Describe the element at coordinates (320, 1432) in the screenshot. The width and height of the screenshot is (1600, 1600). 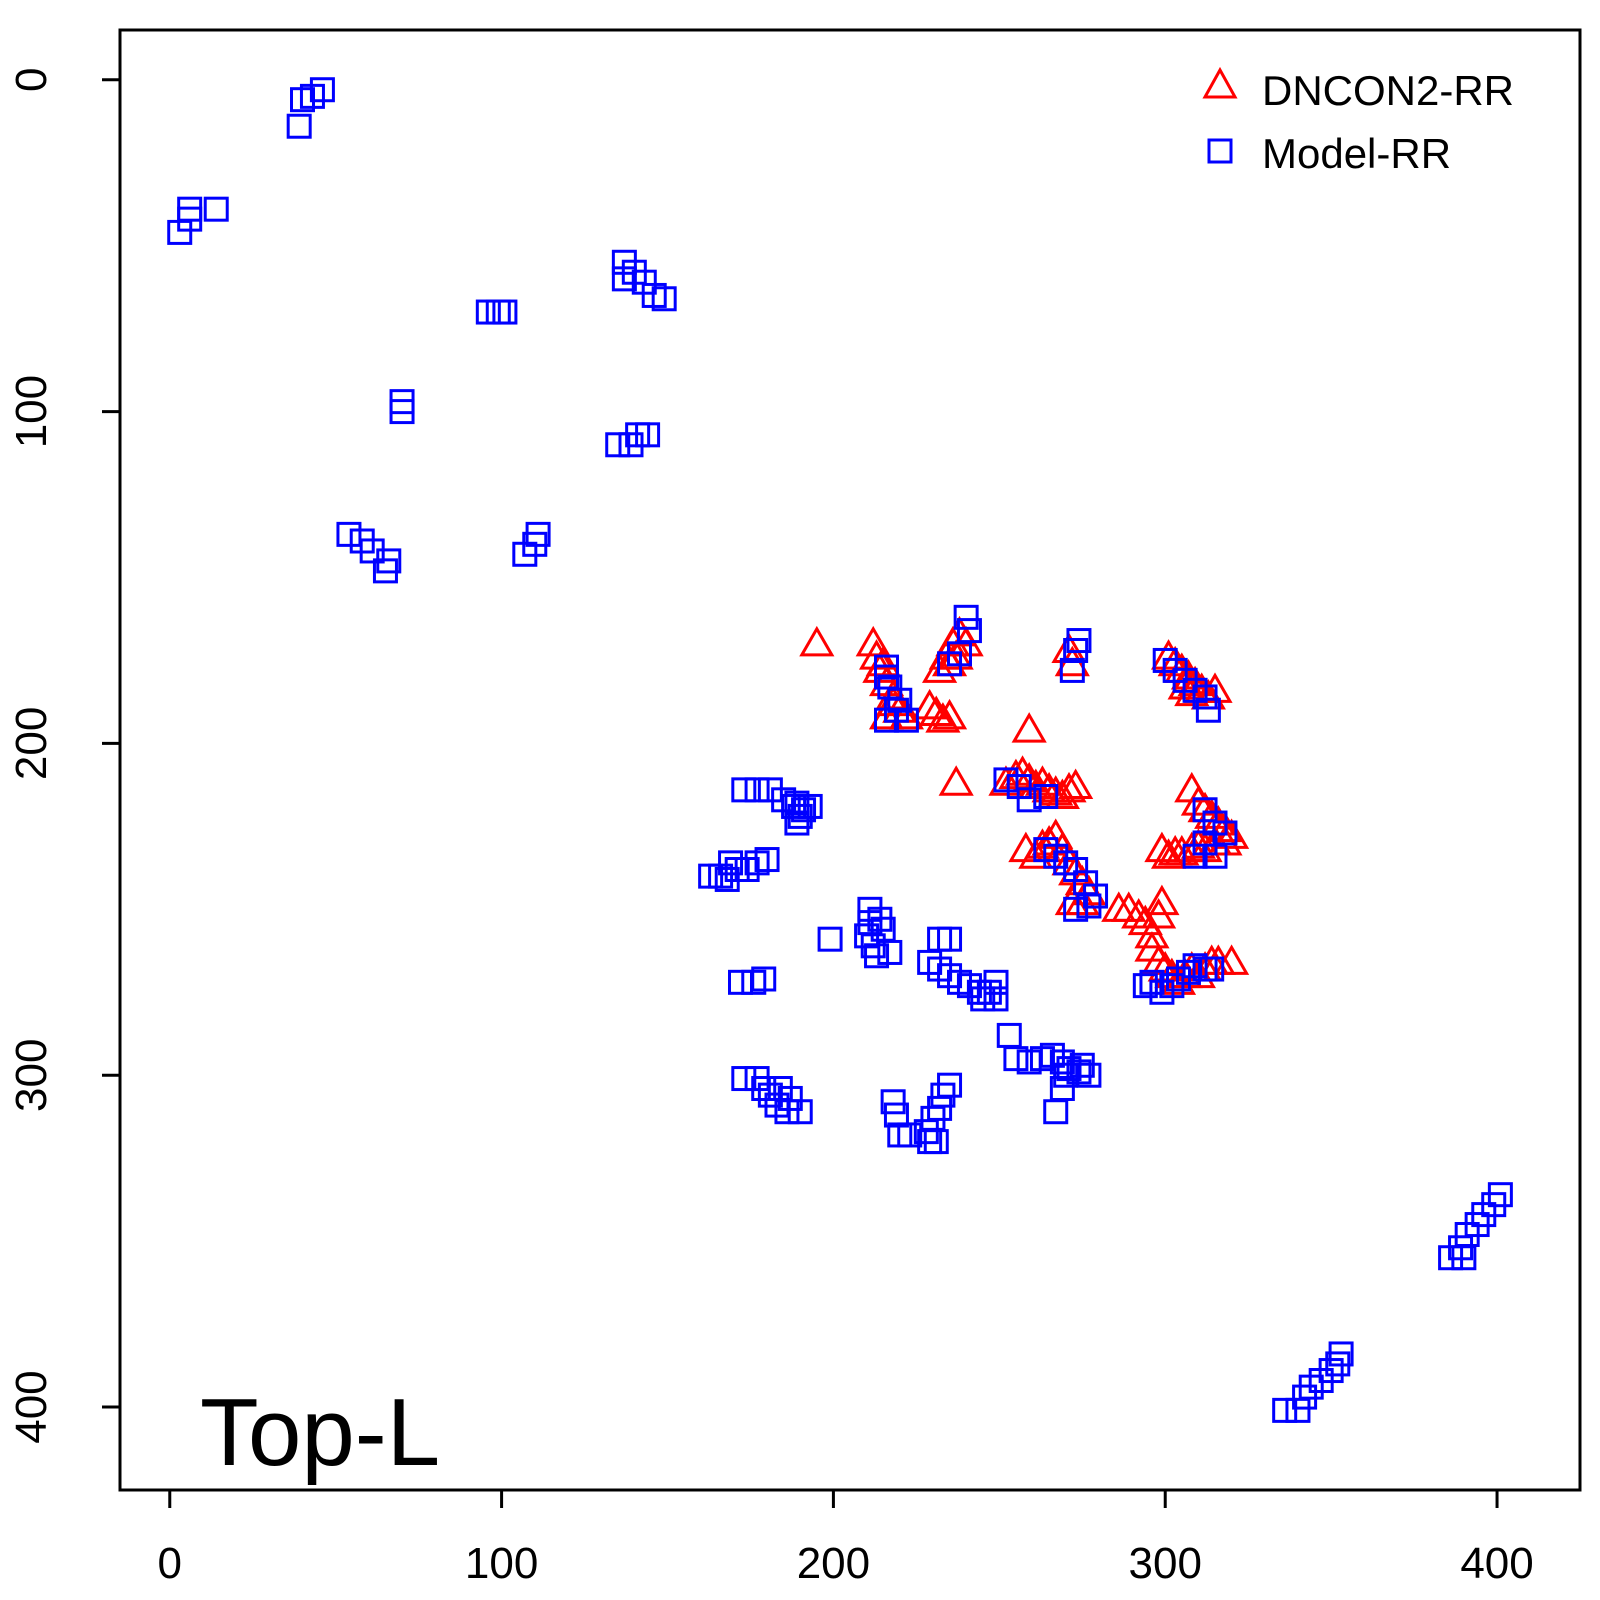
I see `corner-annotation: Top-L` at that location.